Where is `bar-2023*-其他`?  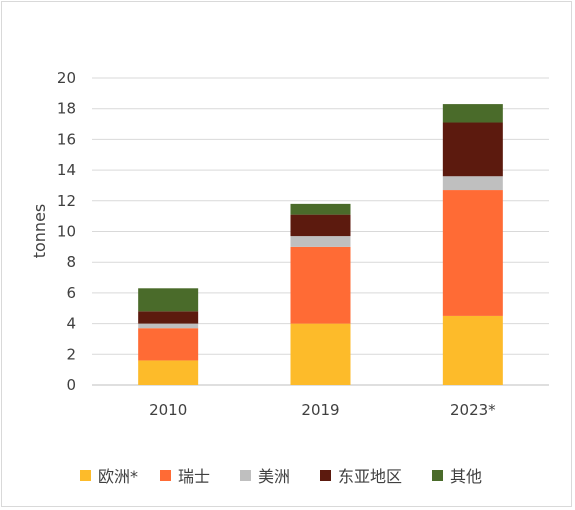
bar-2023*-其他 is located at coordinates (472, 113).